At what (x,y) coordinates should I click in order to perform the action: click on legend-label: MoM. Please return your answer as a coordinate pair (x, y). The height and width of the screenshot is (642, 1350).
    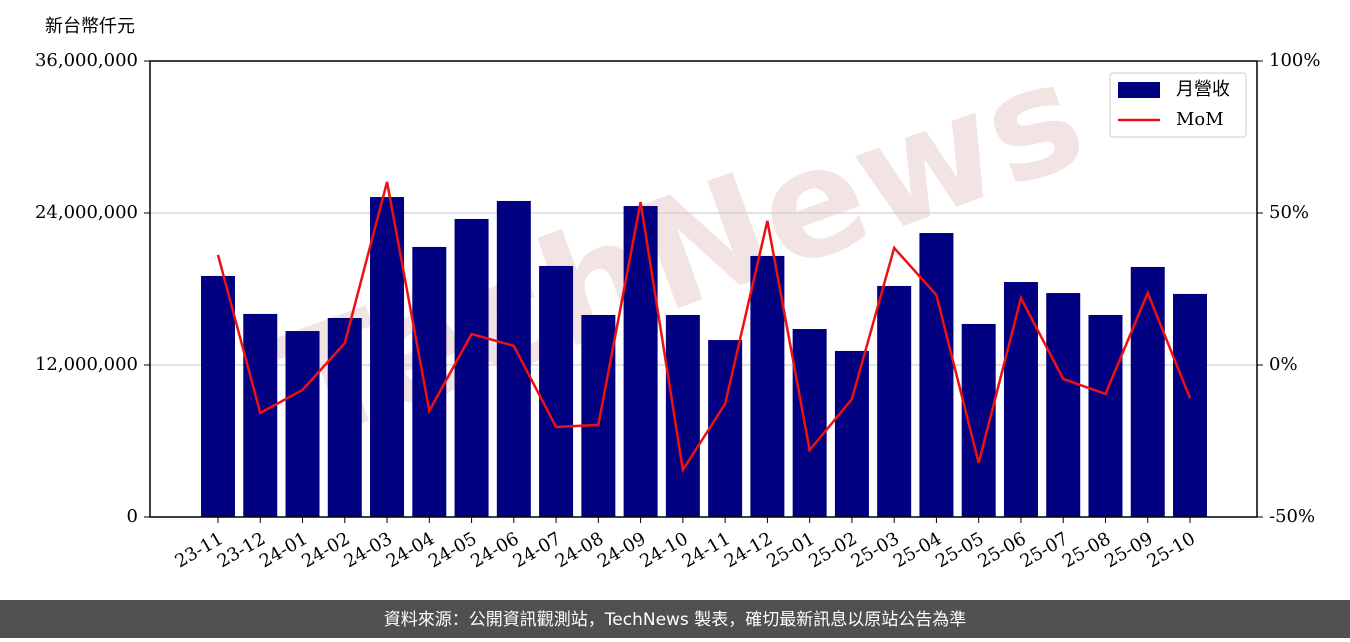
    Looking at the image, I should click on (1200, 119).